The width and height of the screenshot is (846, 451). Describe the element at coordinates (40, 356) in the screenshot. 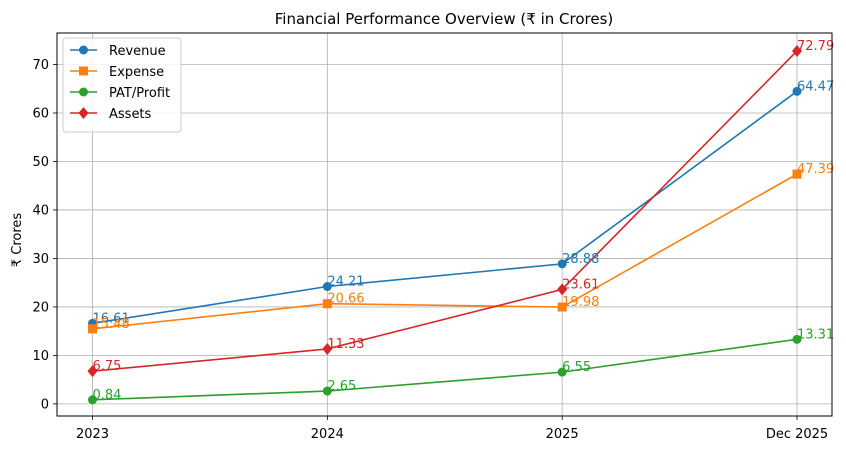

I see `y-tick-label: 10` at that location.